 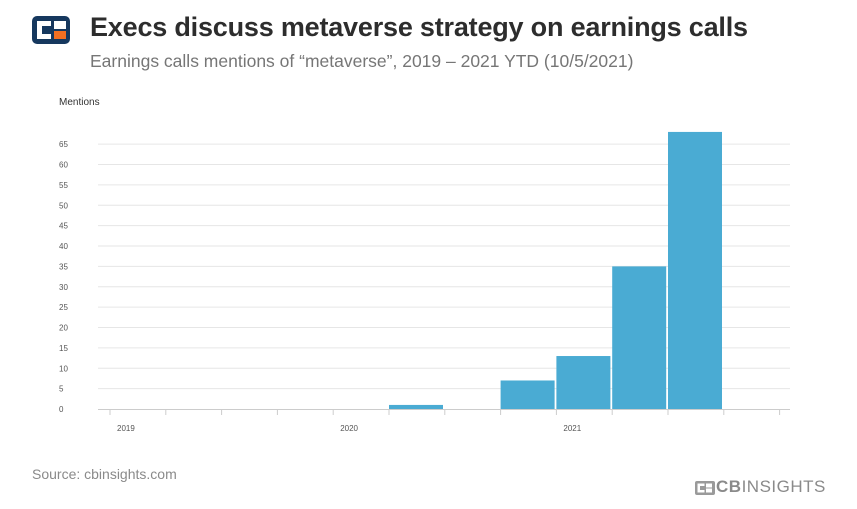 What do you see at coordinates (63, 368) in the screenshot?
I see `y-tick-label: 10` at bounding box center [63, 368].